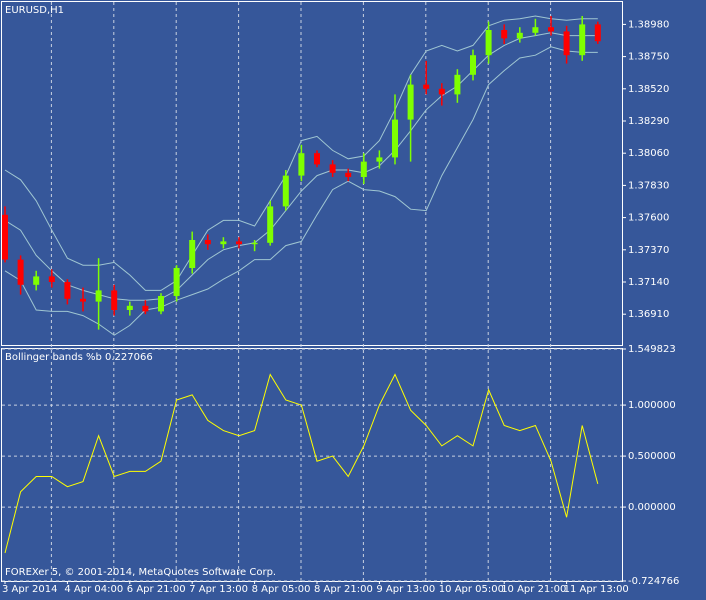 The width and height of the screenshot is (706, 600). I want to click on y-tick-label: 1.38750, so click(648, 57).